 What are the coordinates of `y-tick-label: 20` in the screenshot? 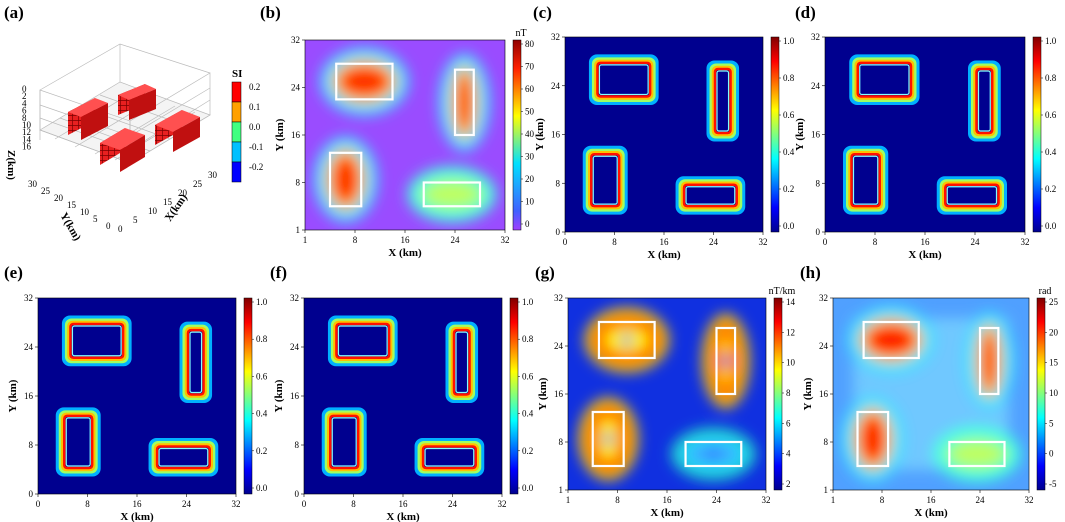 It's located at (59, 198).